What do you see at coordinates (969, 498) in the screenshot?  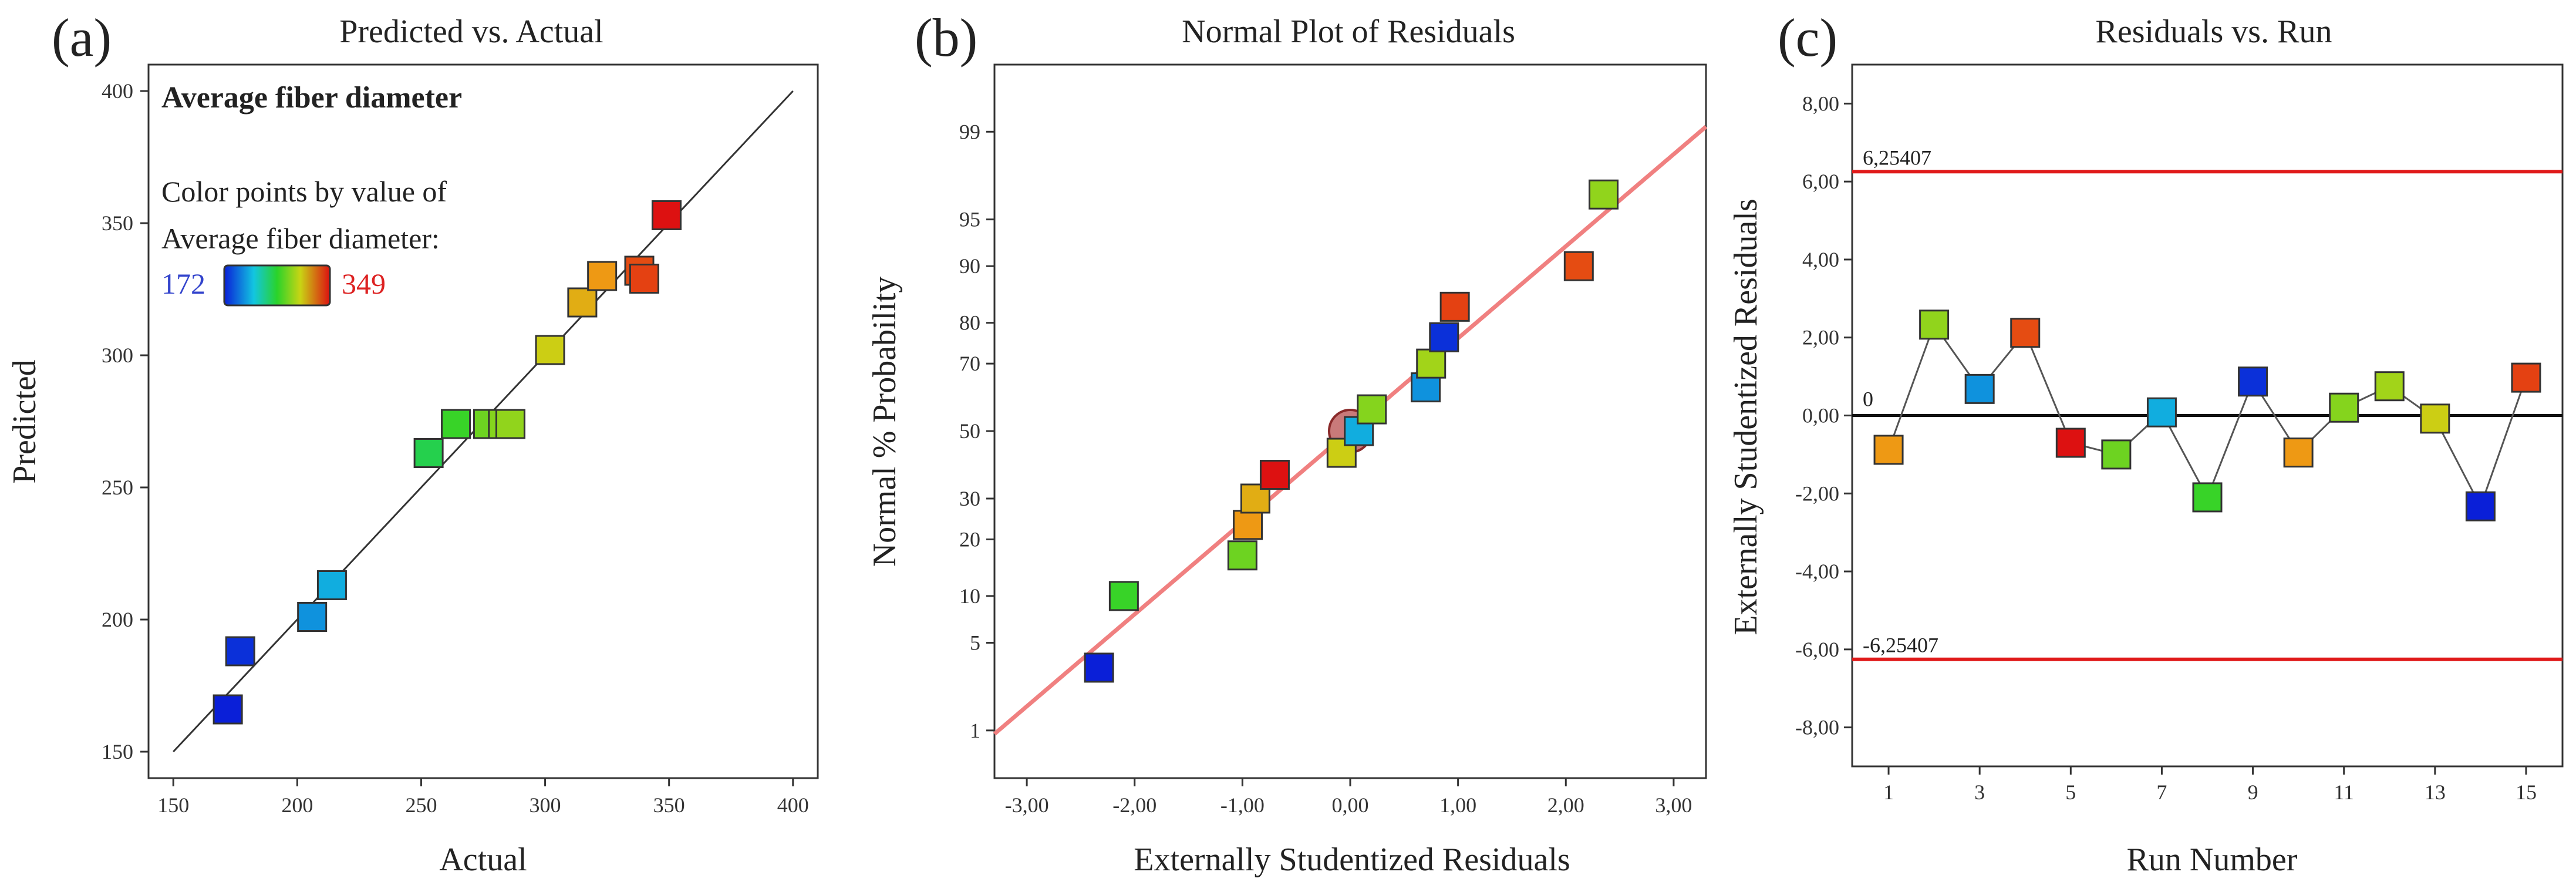 I see `y-tick-label: 30` at bounding box center [969, 498].